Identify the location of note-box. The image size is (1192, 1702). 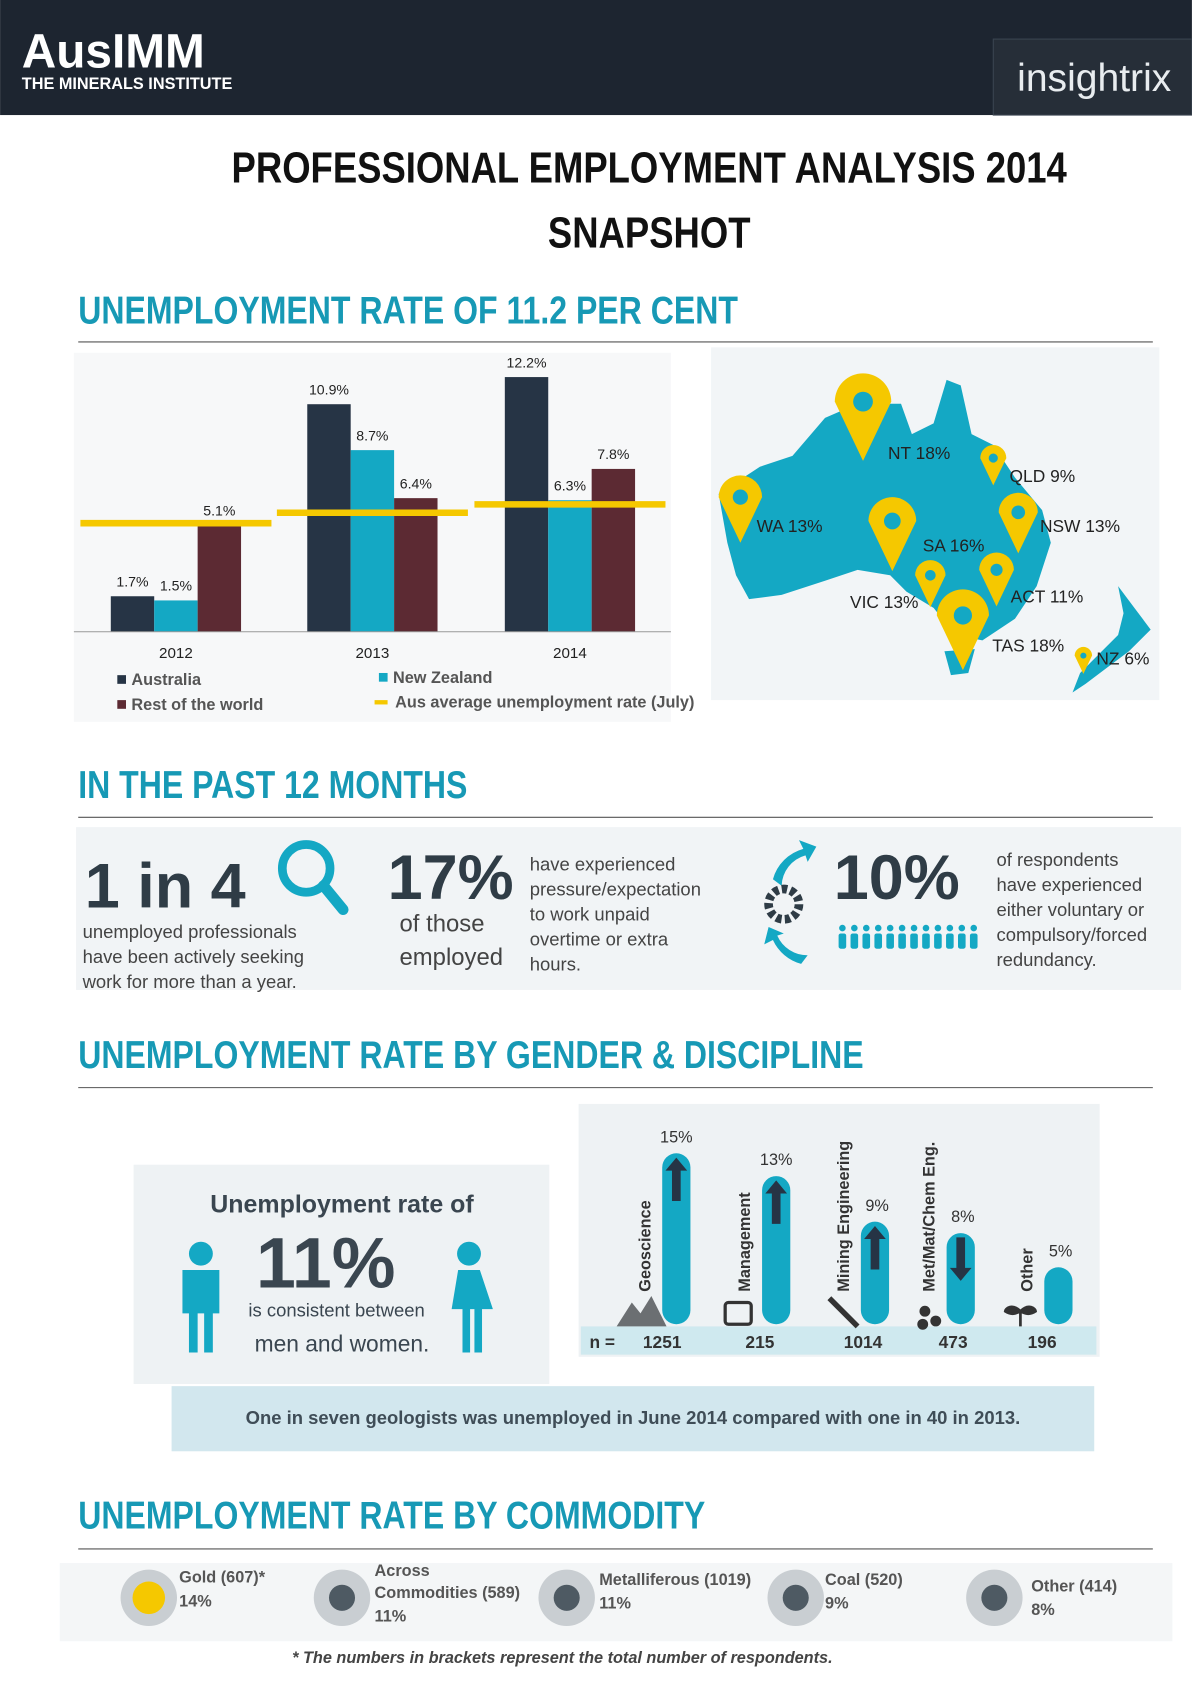
(633, 1419).